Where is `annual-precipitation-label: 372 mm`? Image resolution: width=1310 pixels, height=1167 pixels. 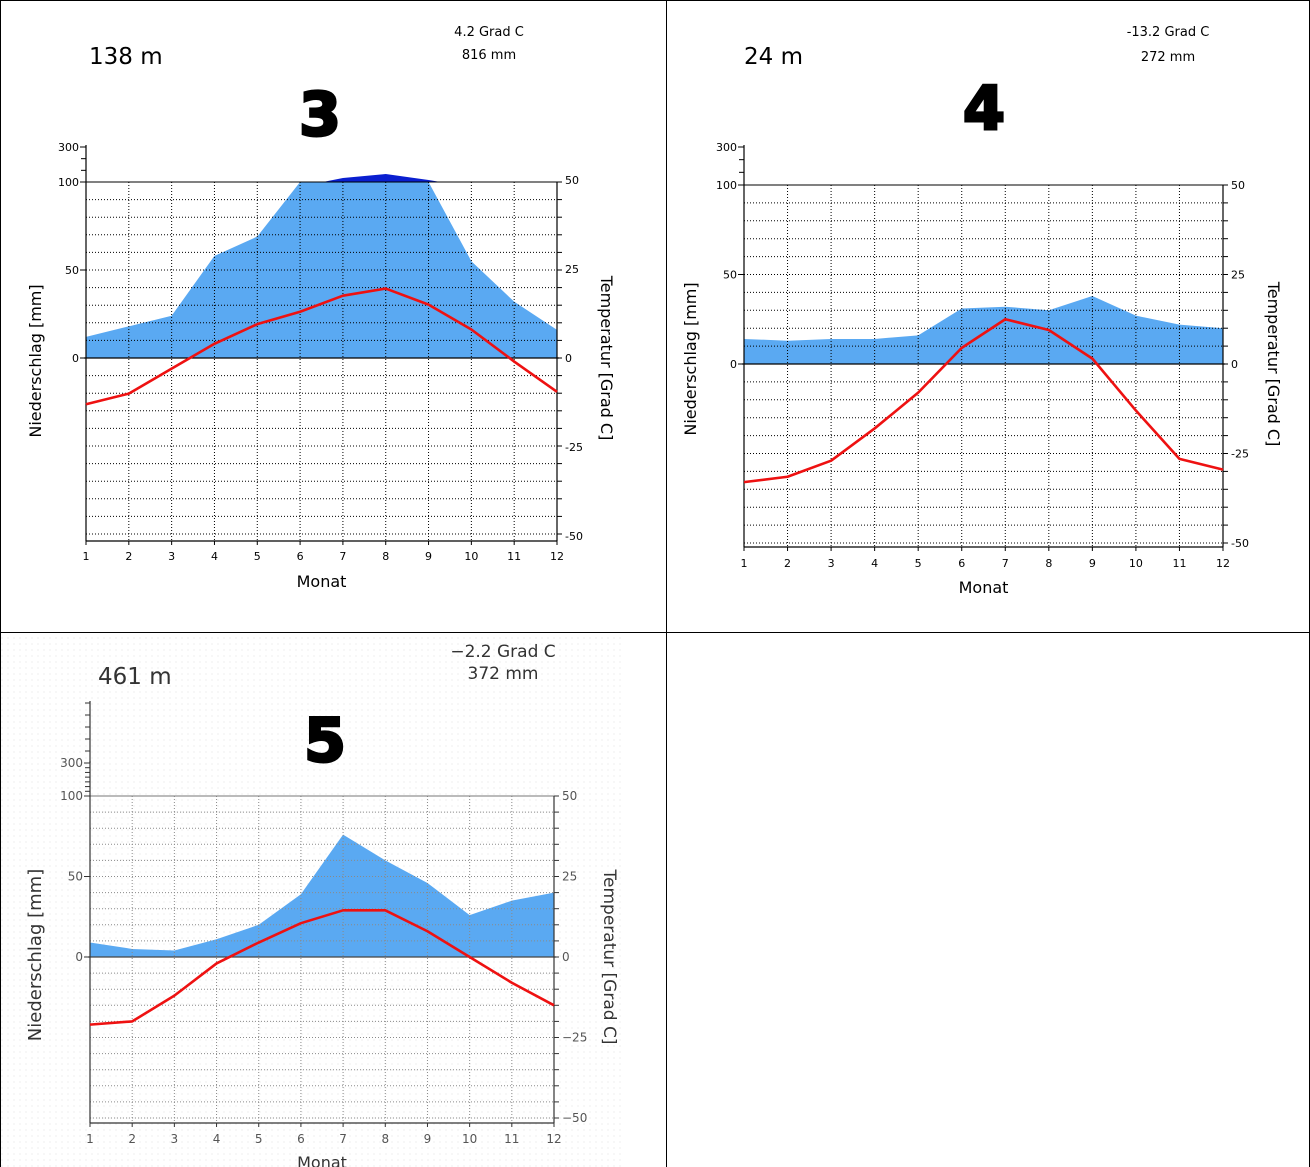
annual-precipitation-label: 372 mm is located at coordinates (503, 674).